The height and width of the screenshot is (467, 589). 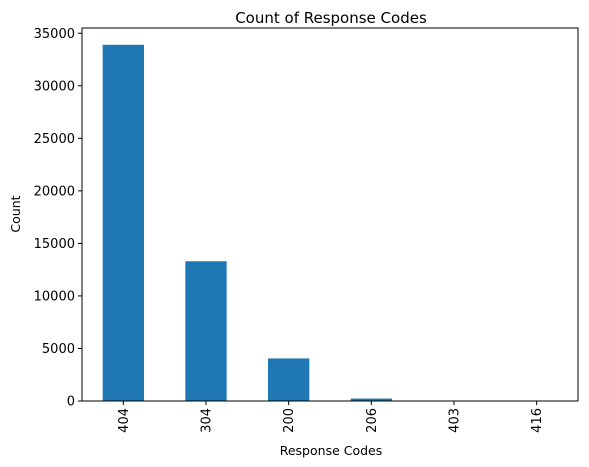 I want to click on chart-title: Count of Response Codes, so click(x=331, y=18).